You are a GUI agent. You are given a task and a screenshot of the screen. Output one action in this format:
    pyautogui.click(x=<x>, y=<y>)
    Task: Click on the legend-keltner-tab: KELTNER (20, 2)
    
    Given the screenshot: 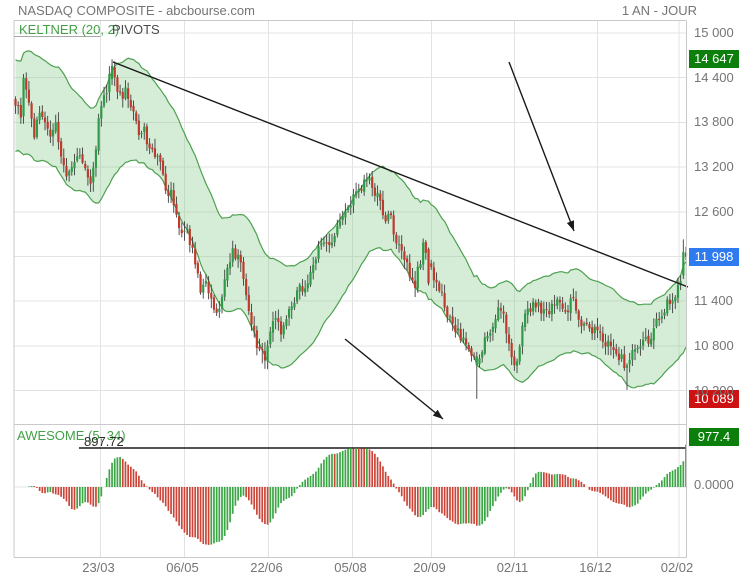 What is the action you would take?
    pyautogui.click(x=69, y=29)
    